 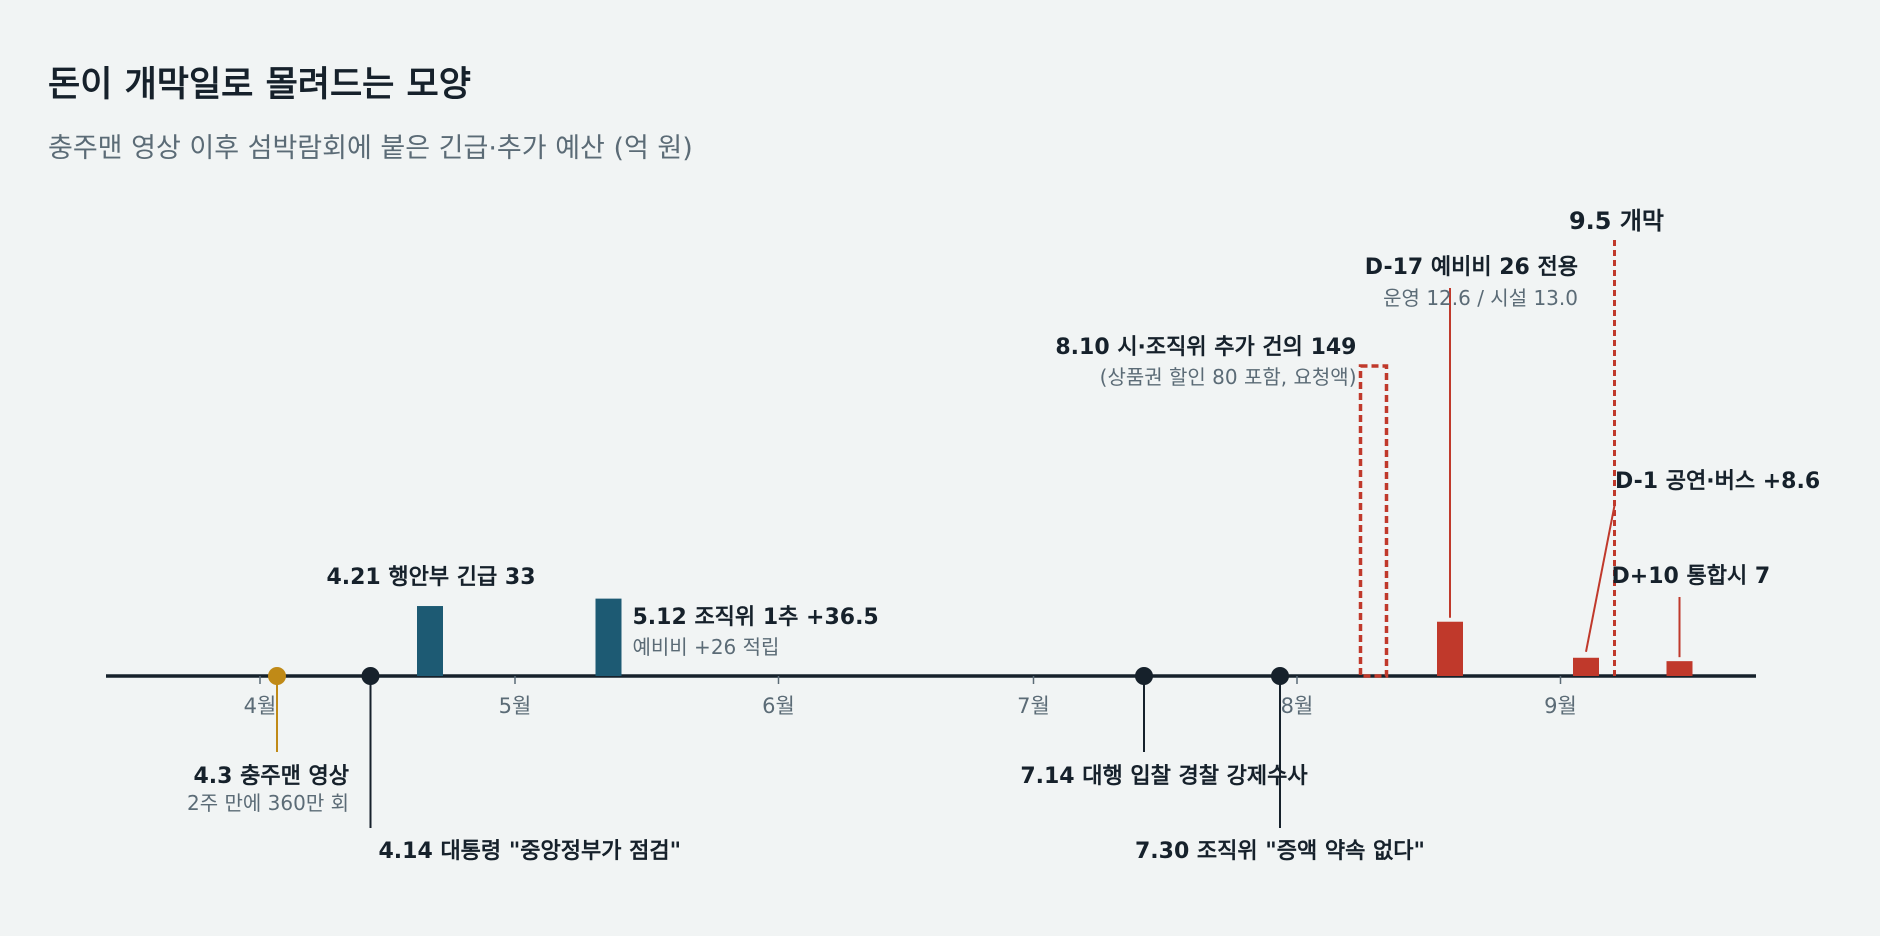 I want to click on x-tick-label: 9월, so click(x=1560, y=706).